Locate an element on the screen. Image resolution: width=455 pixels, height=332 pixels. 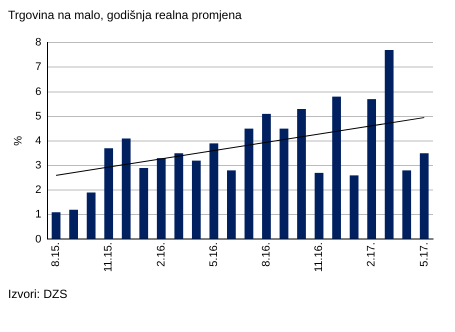
y-tick-label: 0 is located at coordinates (38, 239).